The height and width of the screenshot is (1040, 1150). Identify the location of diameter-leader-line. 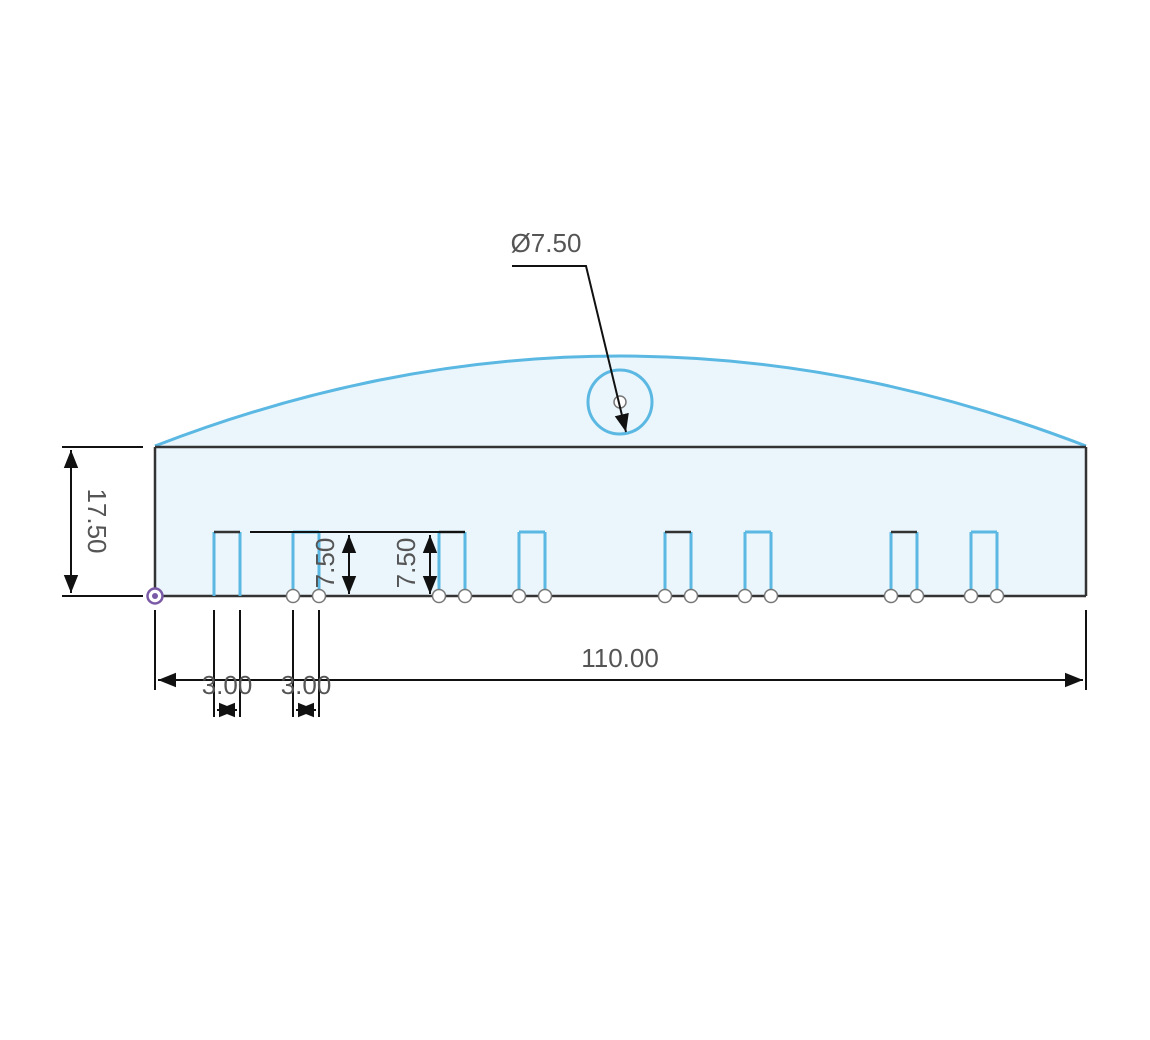
(570, 349).